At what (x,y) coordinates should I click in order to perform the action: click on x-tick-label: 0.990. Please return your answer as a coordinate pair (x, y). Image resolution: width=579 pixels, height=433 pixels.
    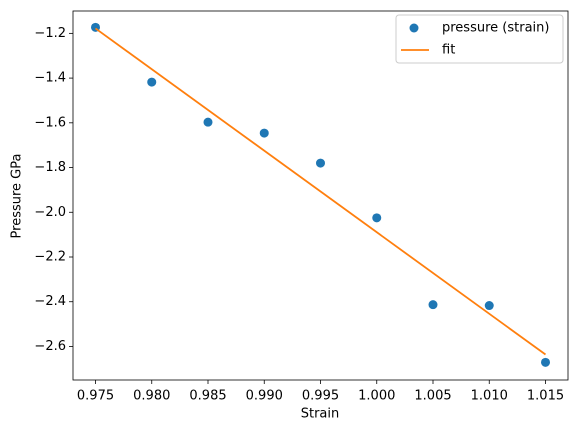
    Looking at the image, I should click on (264, 396).